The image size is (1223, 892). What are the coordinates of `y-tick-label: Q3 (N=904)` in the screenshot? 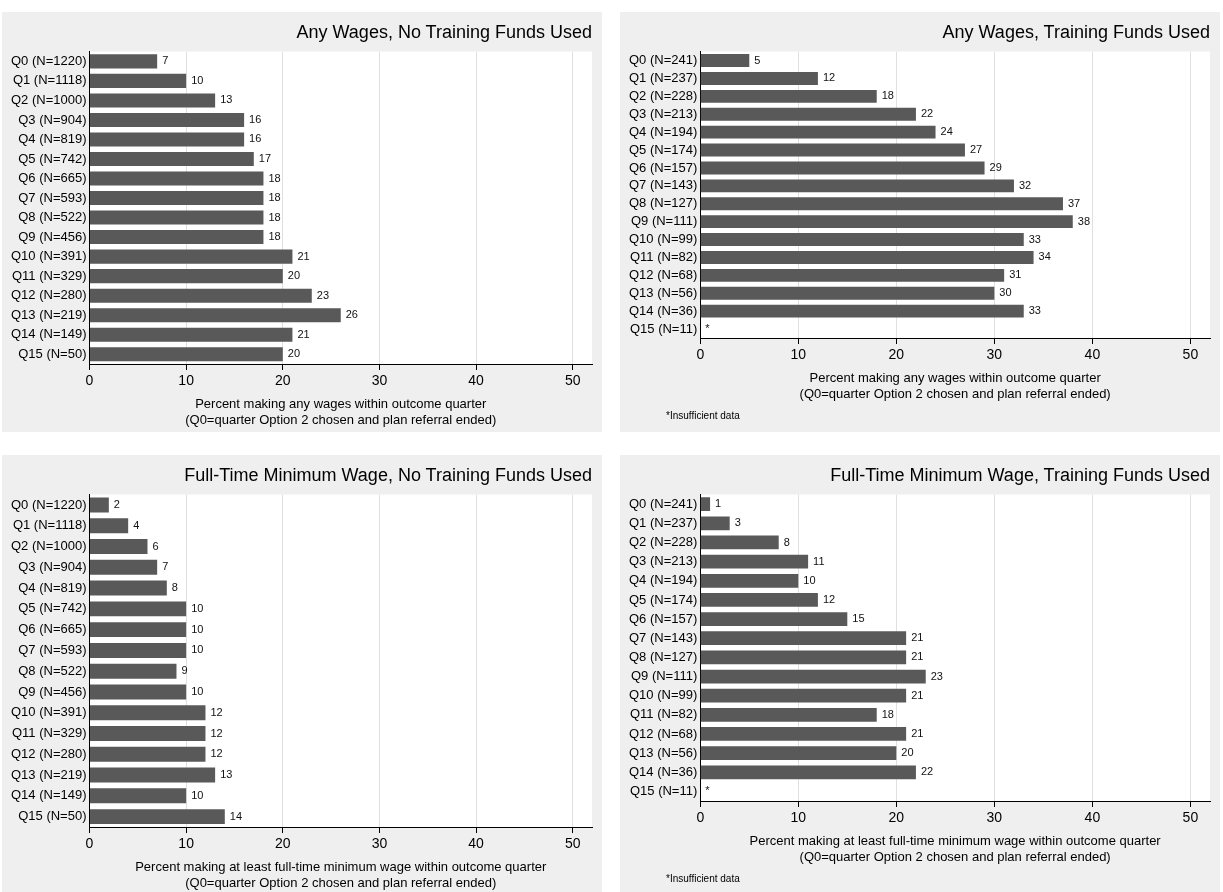 It's located at (52, 566).